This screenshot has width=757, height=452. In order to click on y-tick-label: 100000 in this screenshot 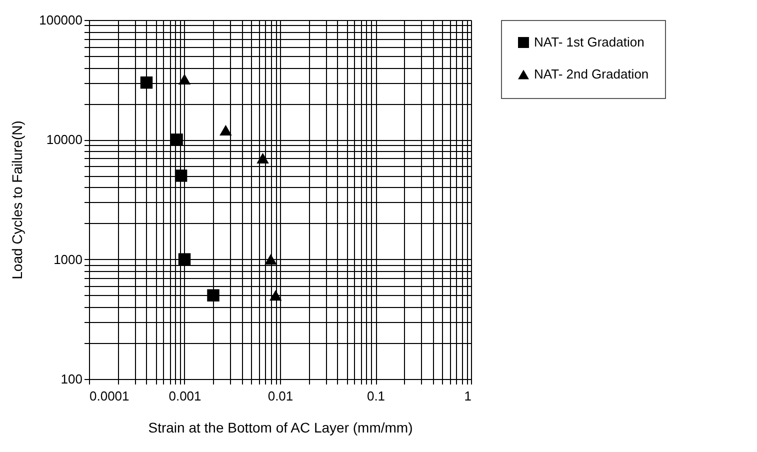, I will do `click(60, 20)`.